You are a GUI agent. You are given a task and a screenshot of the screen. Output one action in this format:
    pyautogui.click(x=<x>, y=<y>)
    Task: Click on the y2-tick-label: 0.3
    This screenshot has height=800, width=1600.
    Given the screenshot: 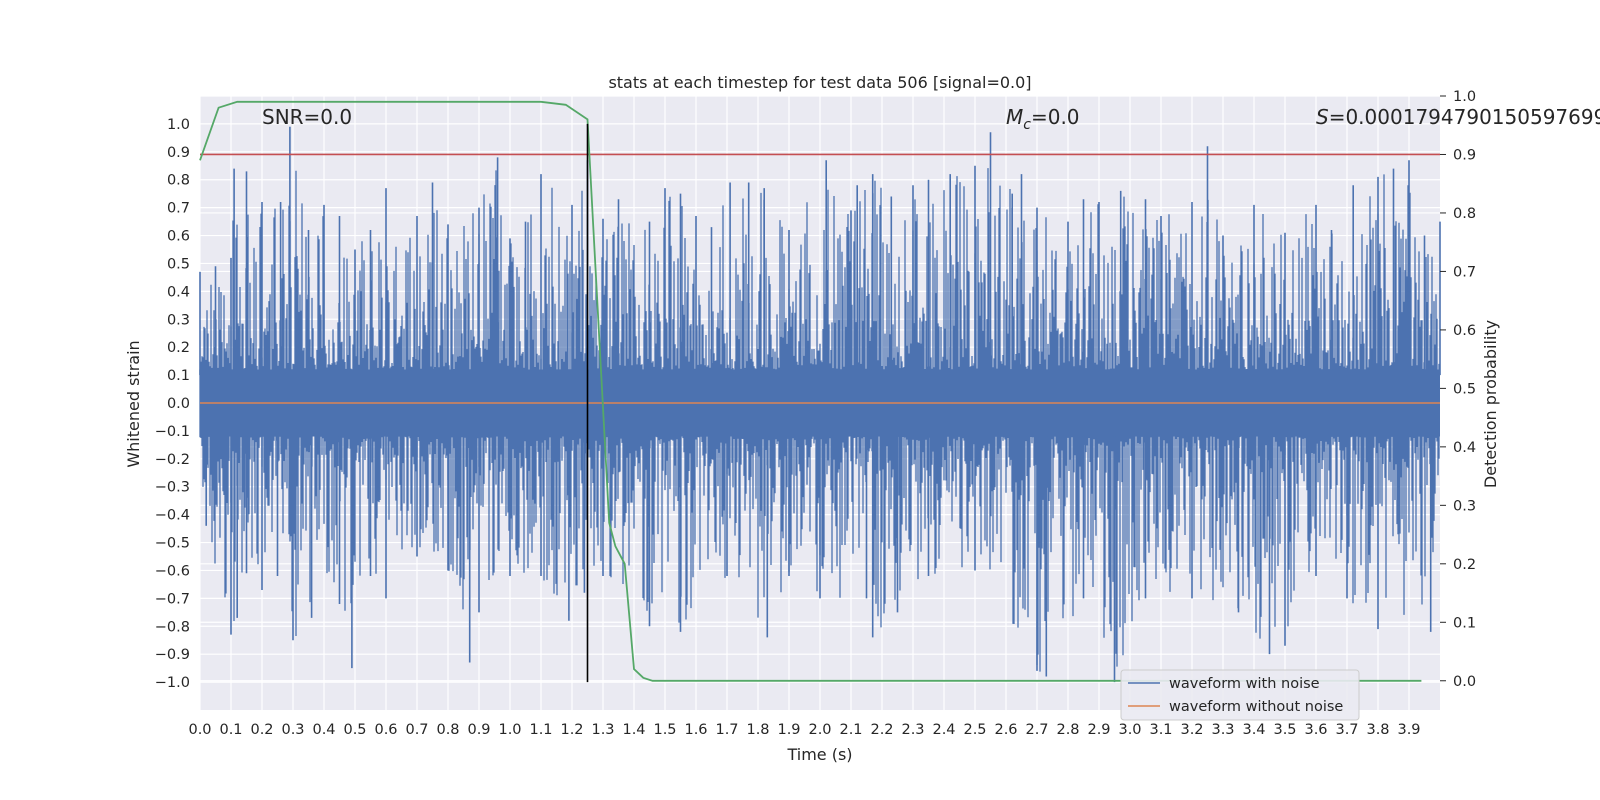 What is the action you would take?
    pyautogui.click(x=1464, y=506)
    